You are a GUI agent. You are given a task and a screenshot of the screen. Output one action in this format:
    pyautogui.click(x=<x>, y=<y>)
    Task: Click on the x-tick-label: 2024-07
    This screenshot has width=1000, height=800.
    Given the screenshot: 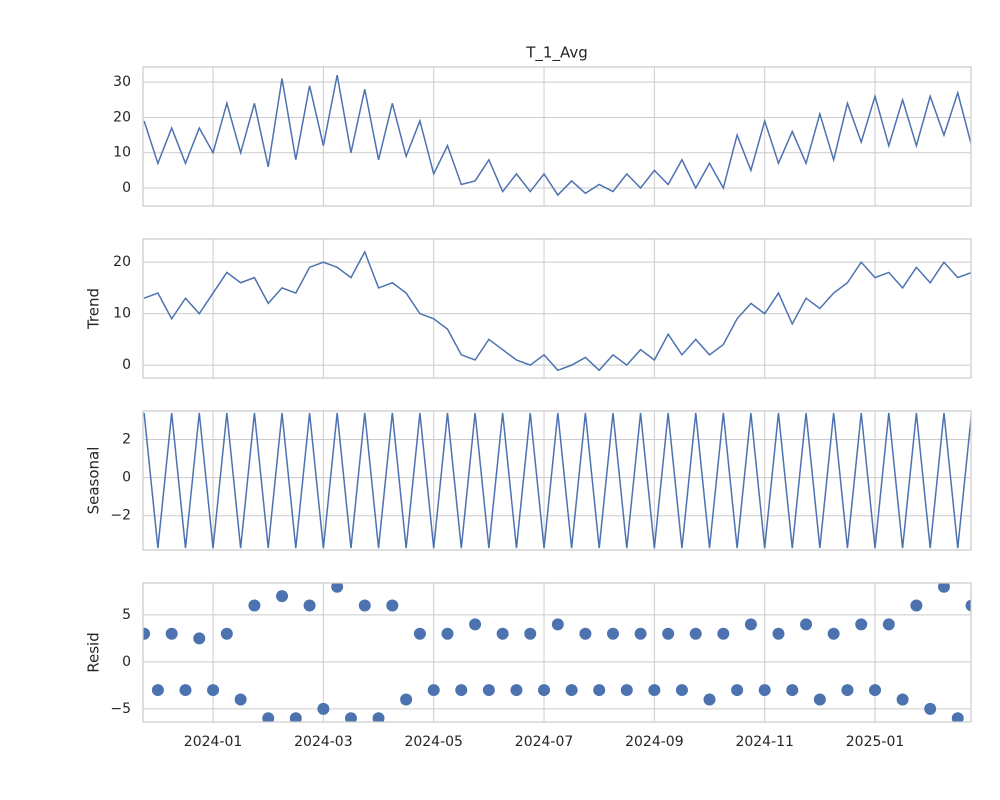 What is the action you would take?
    pyautogui.click(x=544, y=742)
    